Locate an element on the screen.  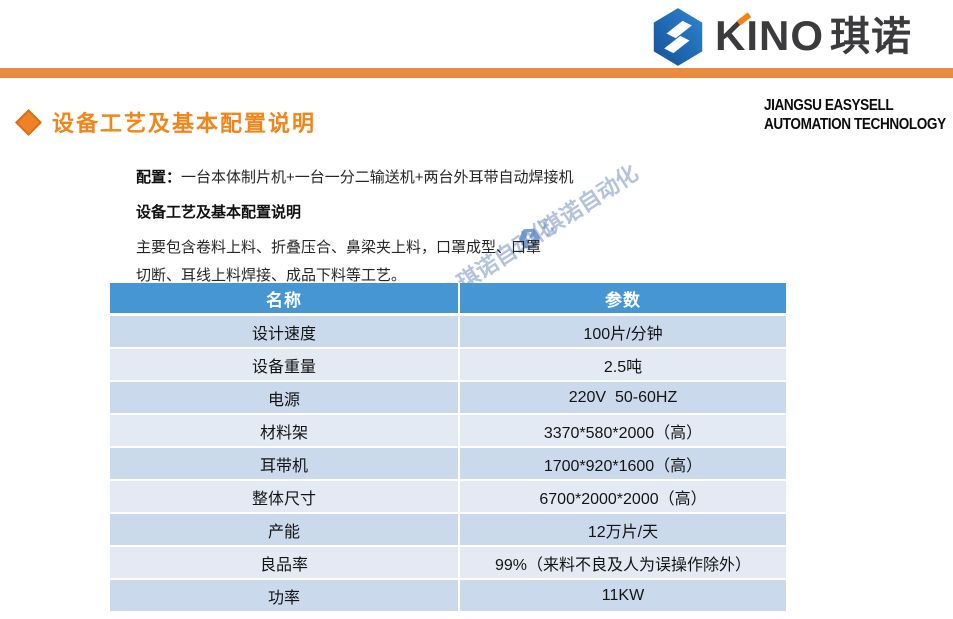
header-cell-name: 名称 is located at coordinates (285, 299).